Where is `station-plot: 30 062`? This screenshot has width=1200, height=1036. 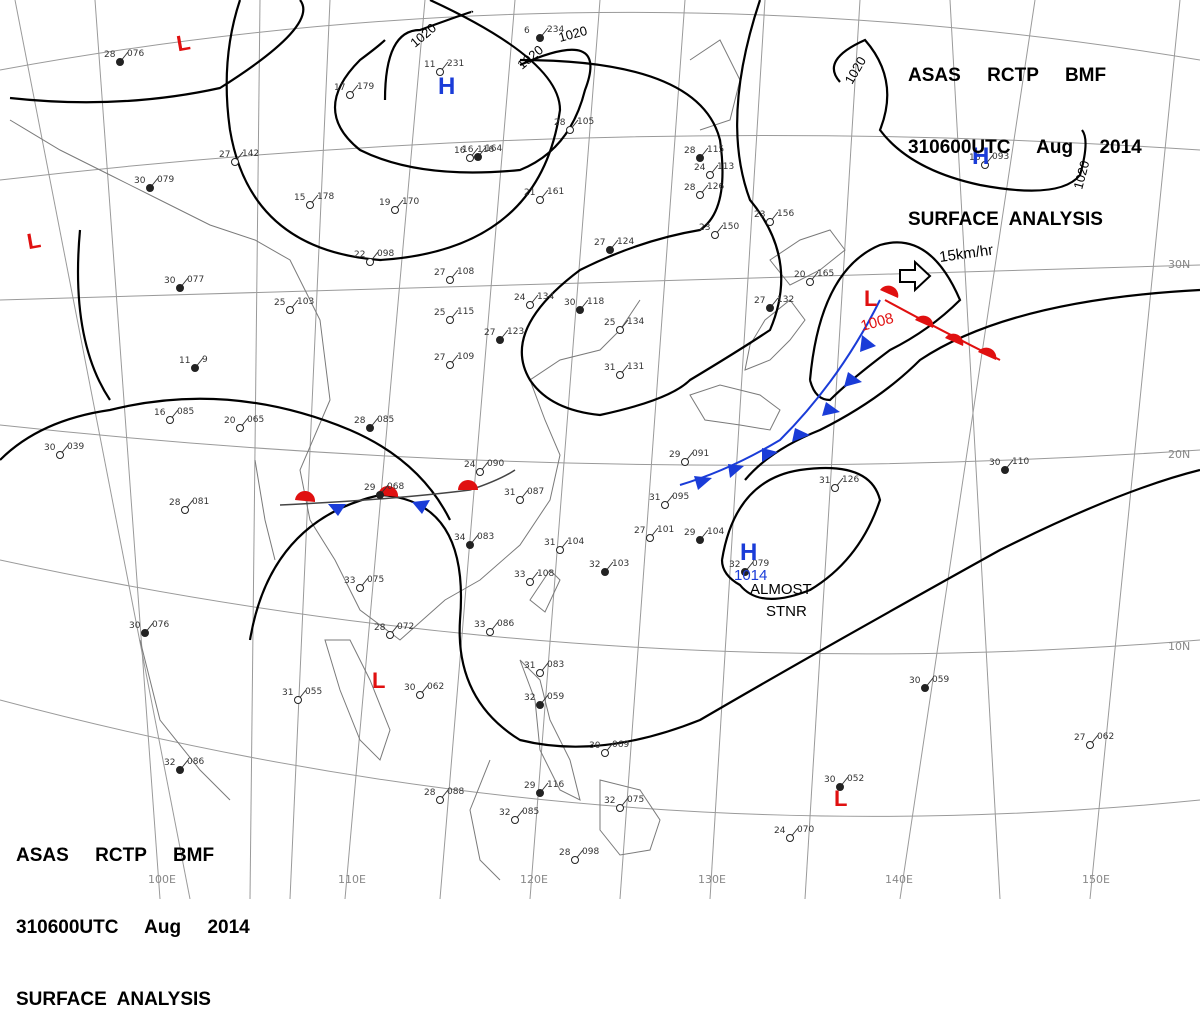
station-plot: 30 062 is located at coordinates (424, 690).